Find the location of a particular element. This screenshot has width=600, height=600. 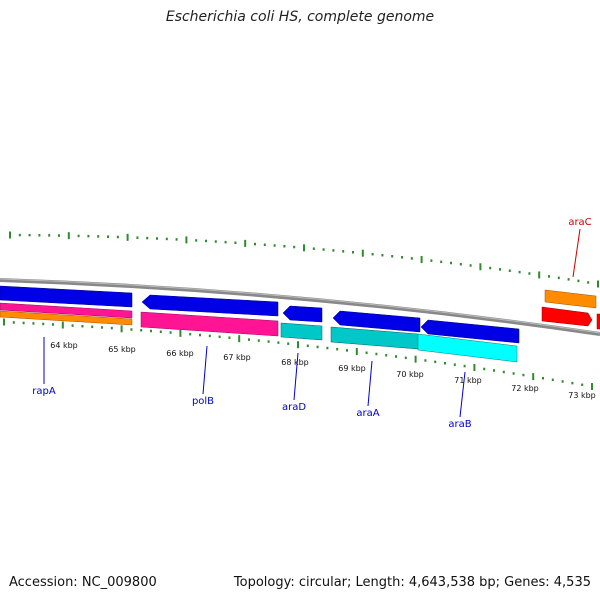

scale-label: 68 kbp is located at coordinates (295, 362).